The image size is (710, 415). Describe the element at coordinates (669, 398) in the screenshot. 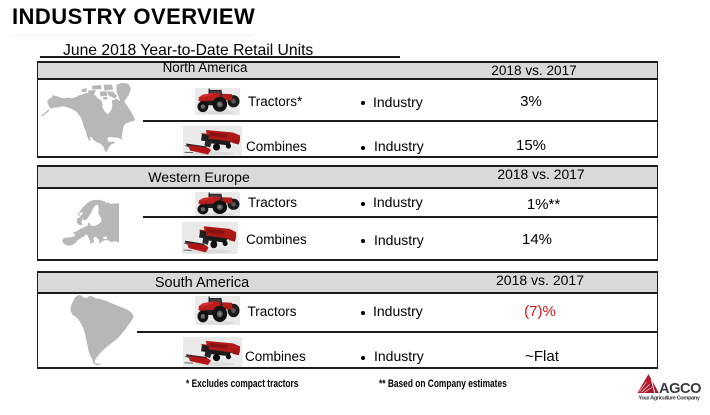

I see `svg-text: Your Agriculture Company` at that location.